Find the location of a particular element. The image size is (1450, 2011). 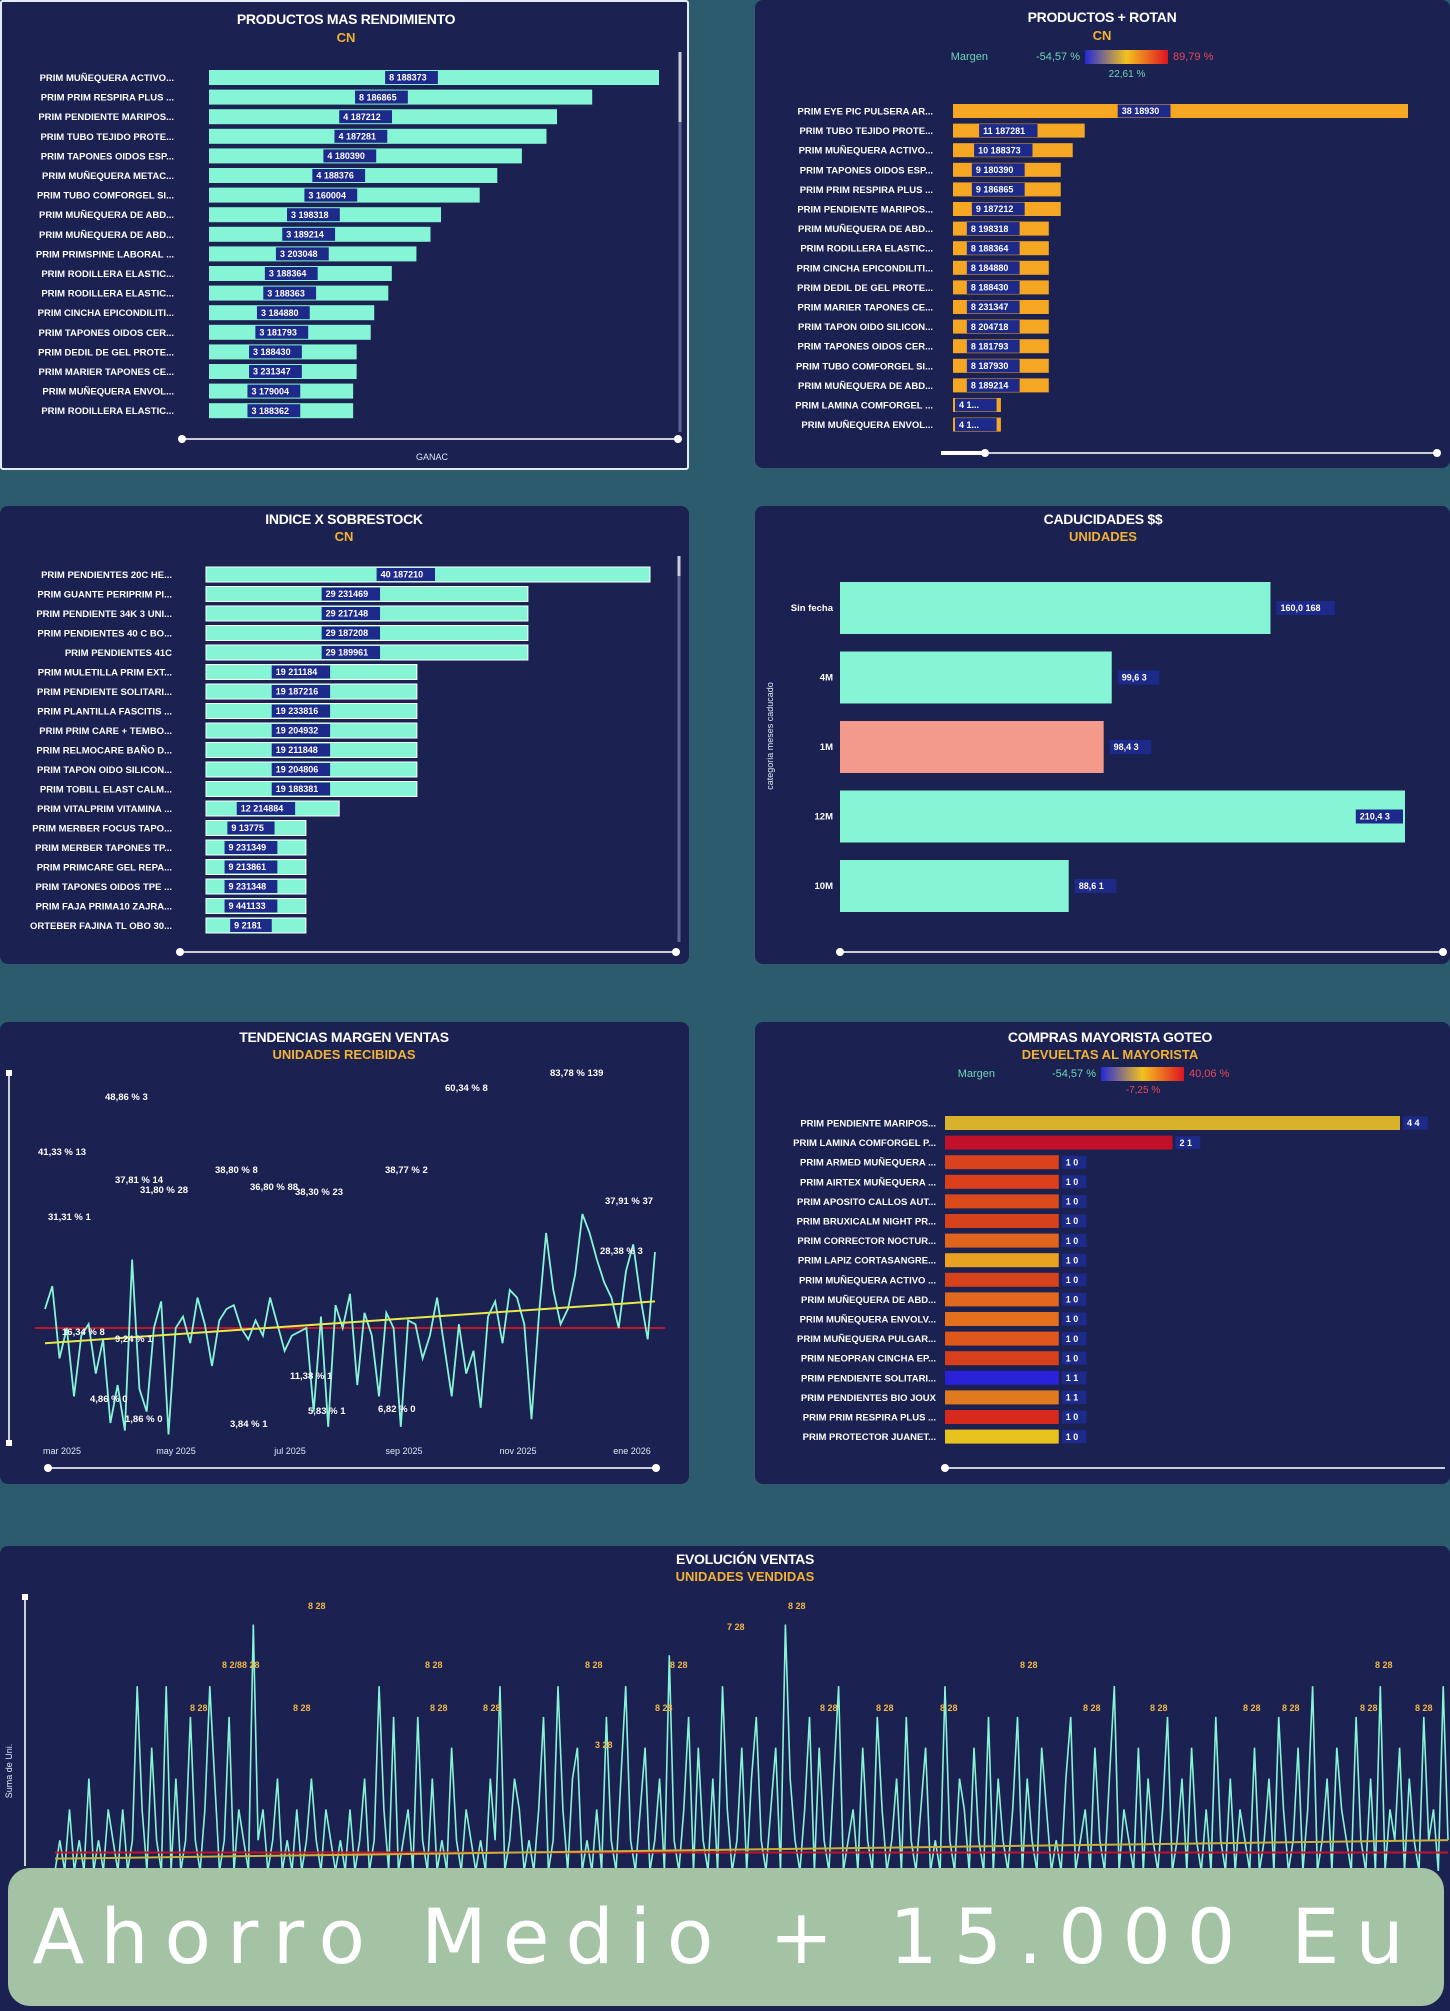

x-tick-label: ene 2026 is located at coordinates (632, 1451).